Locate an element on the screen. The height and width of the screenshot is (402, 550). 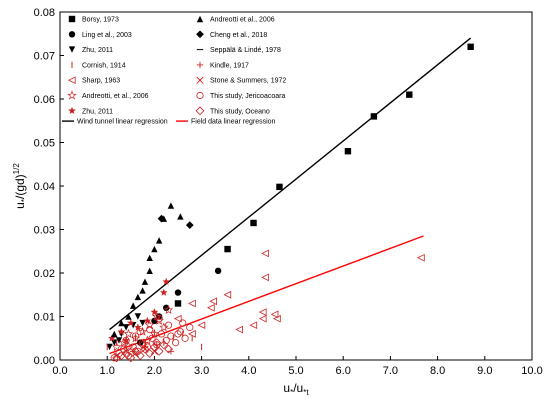
legend-label: This study, Oceano is located at coordinates (240, 111).